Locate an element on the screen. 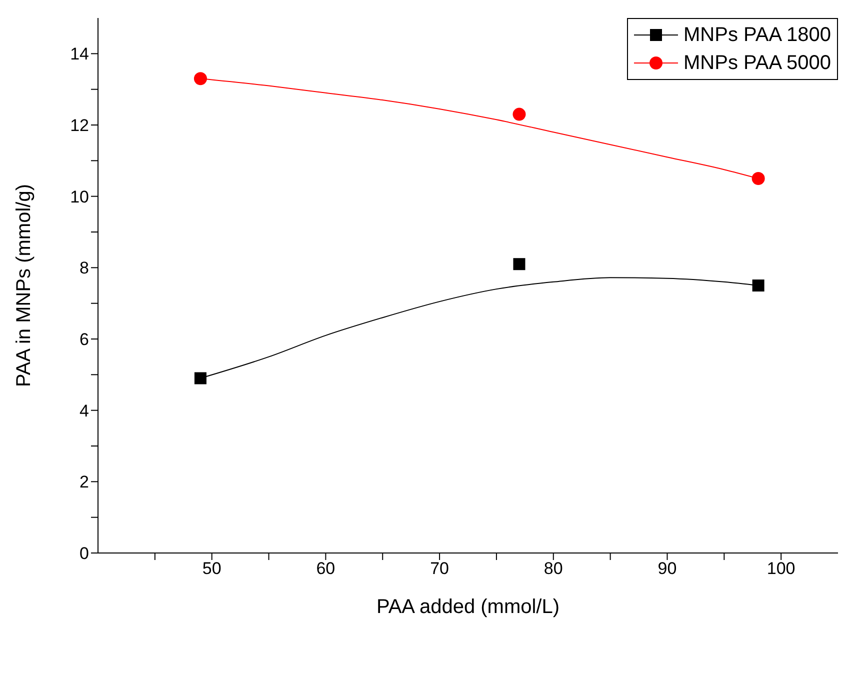 The height and width of the screenshot is (675, 867). y-tick-label: 0 is located at coordinates (84, 554).